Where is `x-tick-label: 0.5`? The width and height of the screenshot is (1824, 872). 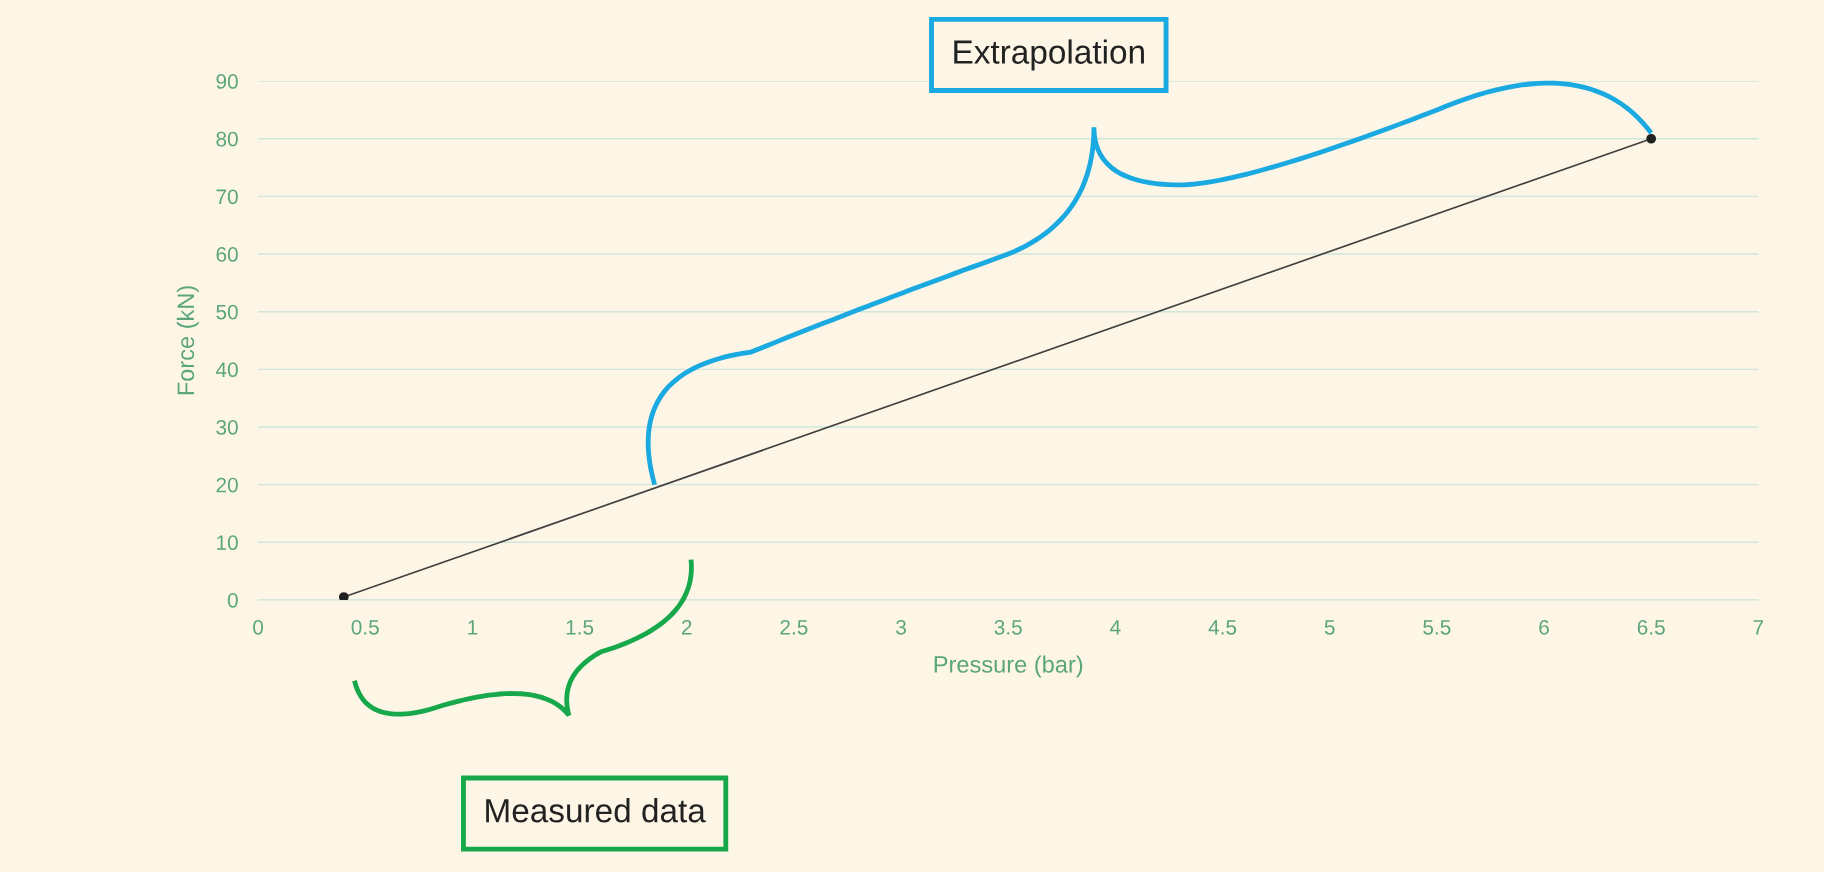 x-tick-label: 0.5 is located at coordinates (365, 627).